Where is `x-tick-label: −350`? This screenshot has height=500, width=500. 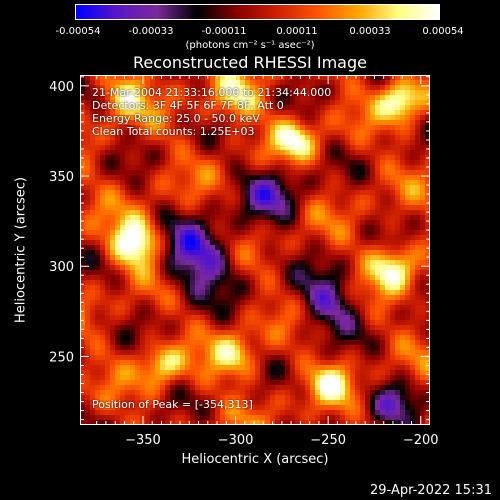 x-tick-label: −350 is located at coordinates (143, 440).